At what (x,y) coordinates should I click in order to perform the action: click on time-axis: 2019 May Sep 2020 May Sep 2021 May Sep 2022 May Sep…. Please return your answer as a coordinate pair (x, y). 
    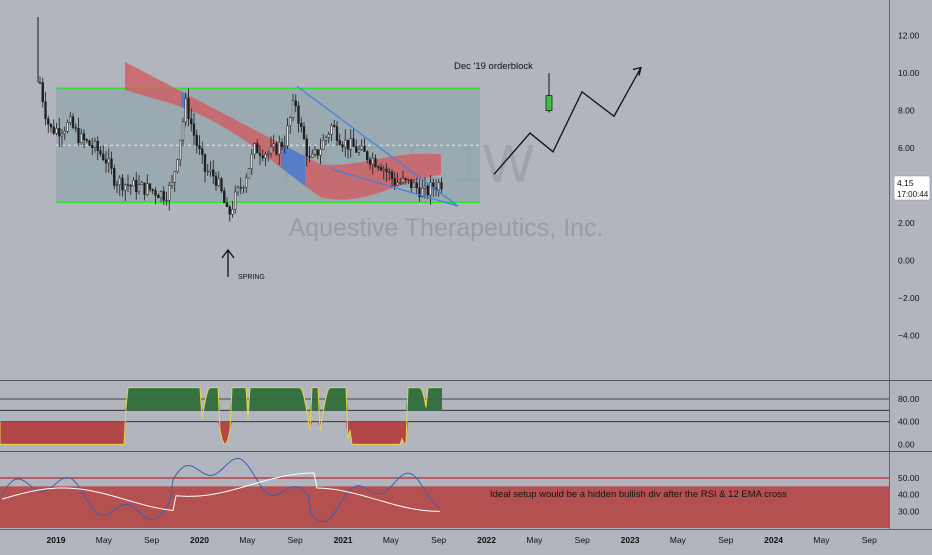
    Looking at the image, I should click on (462, 540).